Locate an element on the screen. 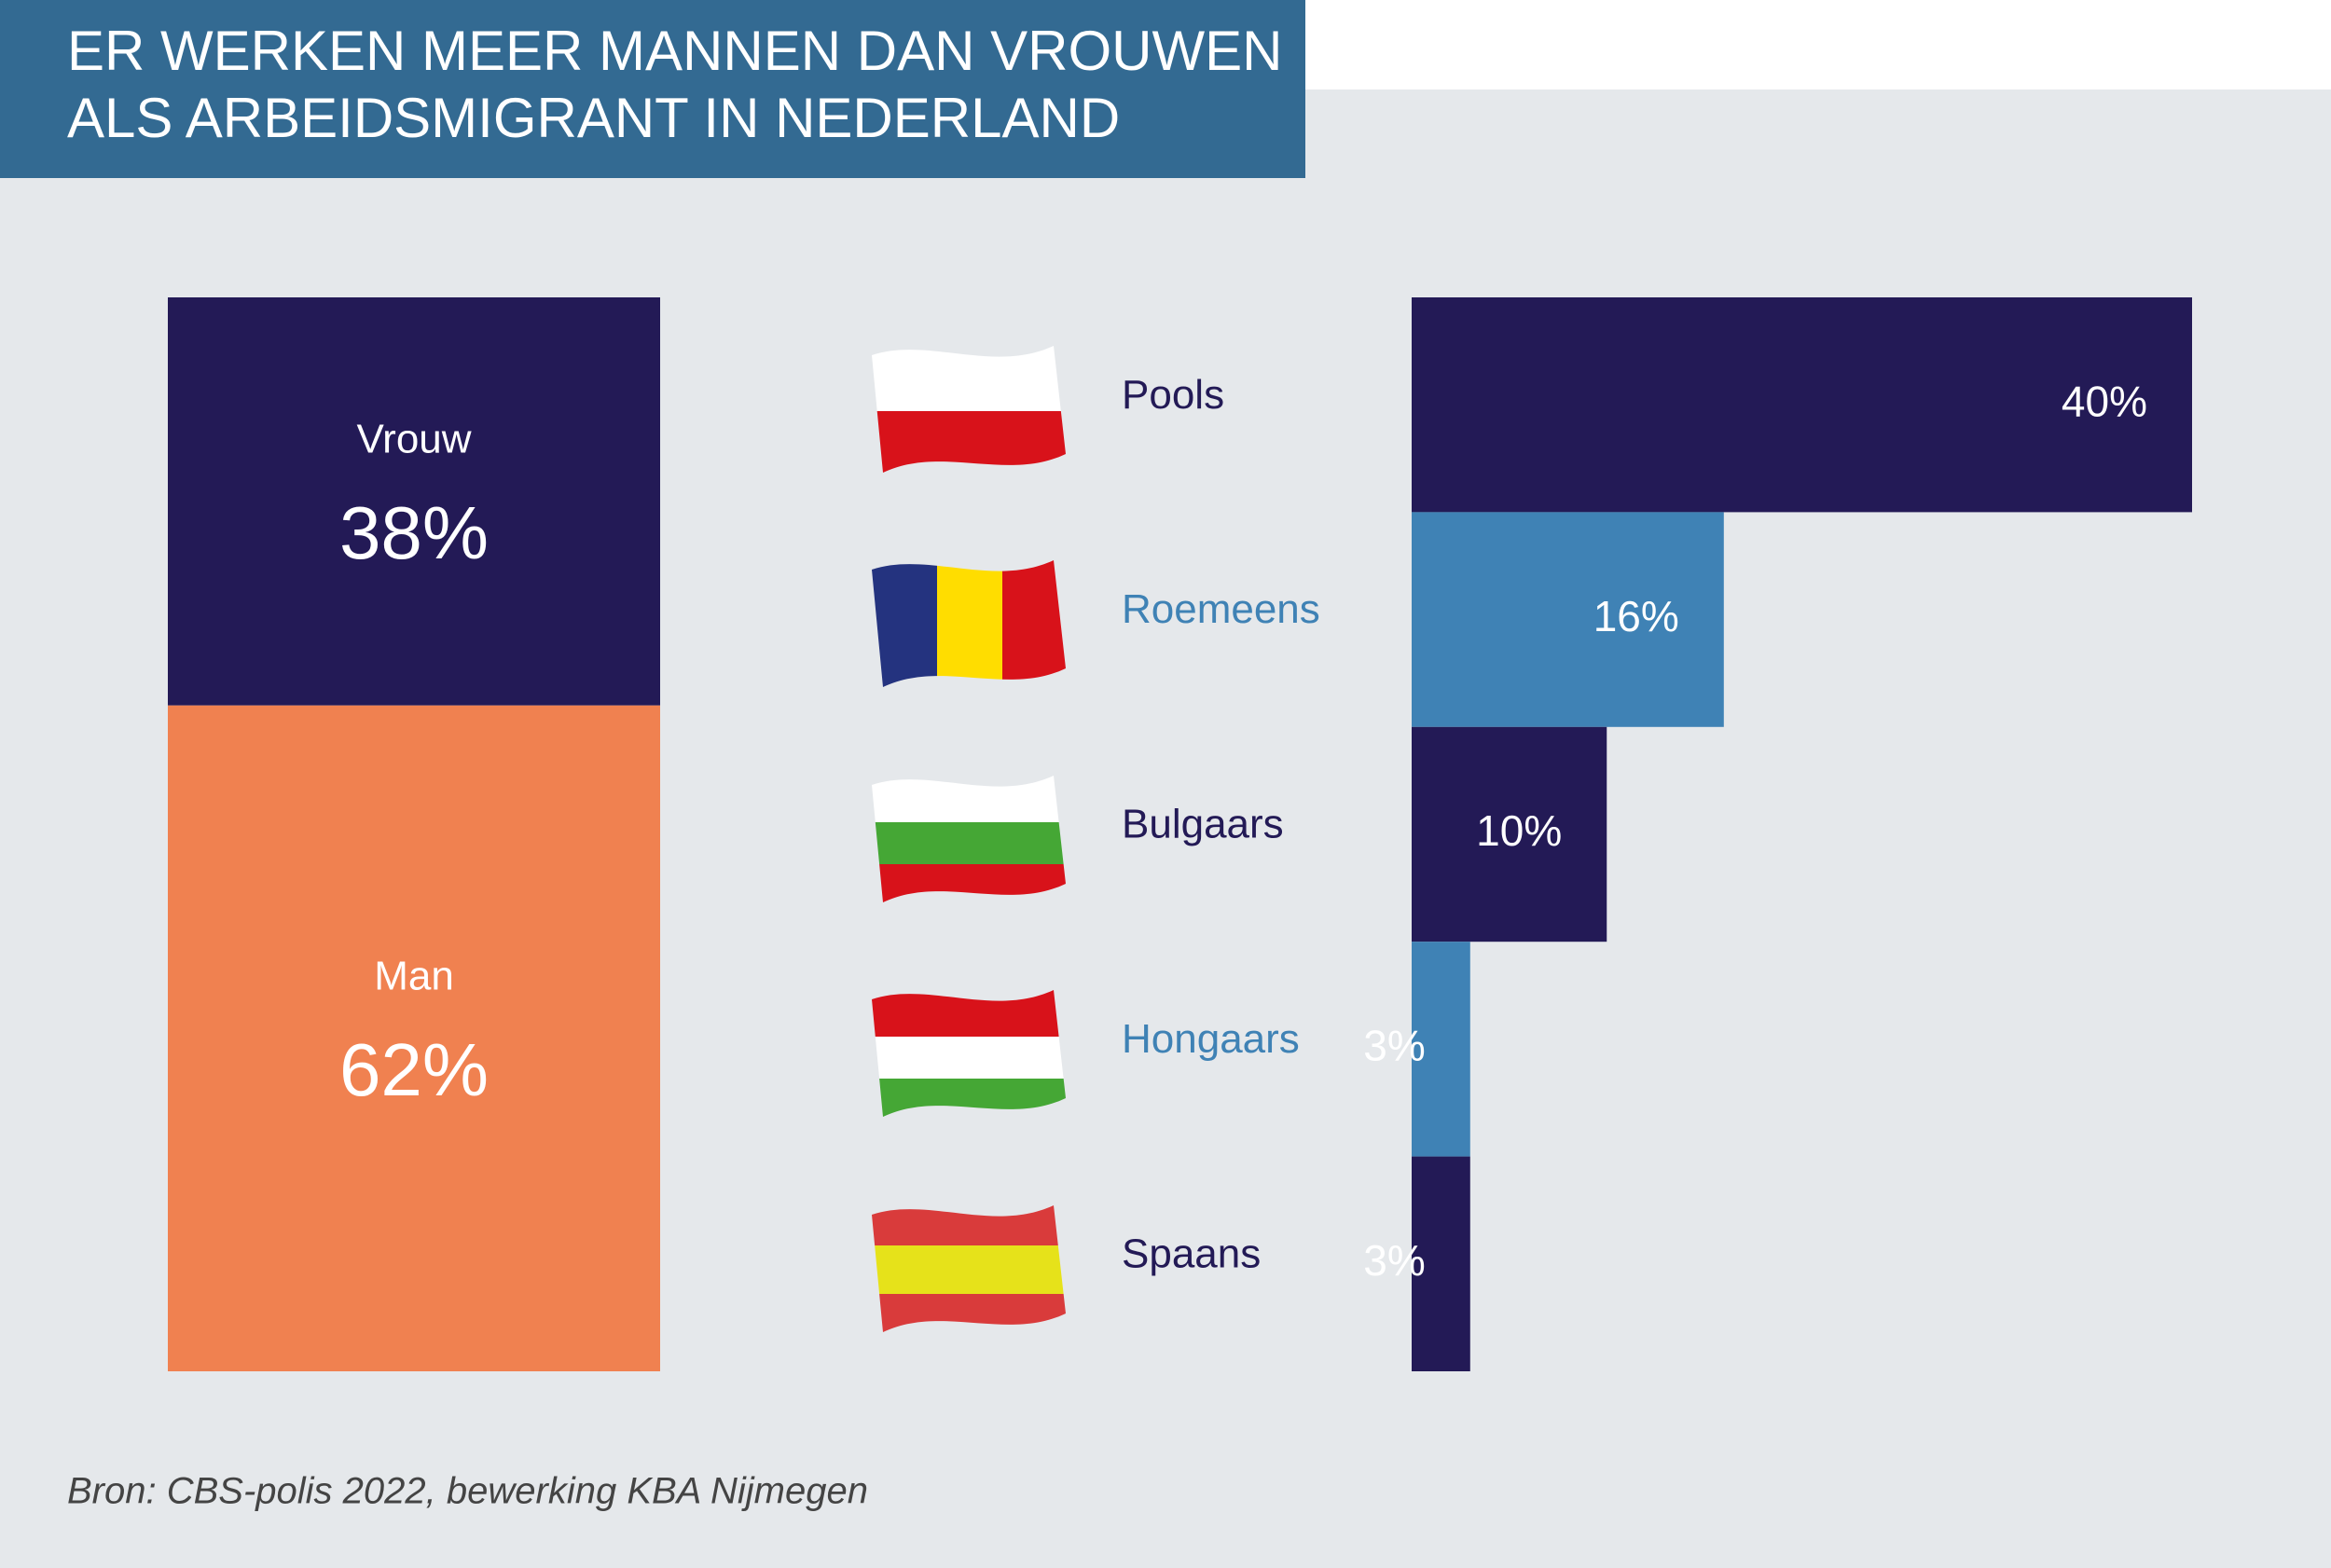  title-line: ER WERKEN MEER MANNEN DAN VROUWEN is located at coordinates (674, 51).